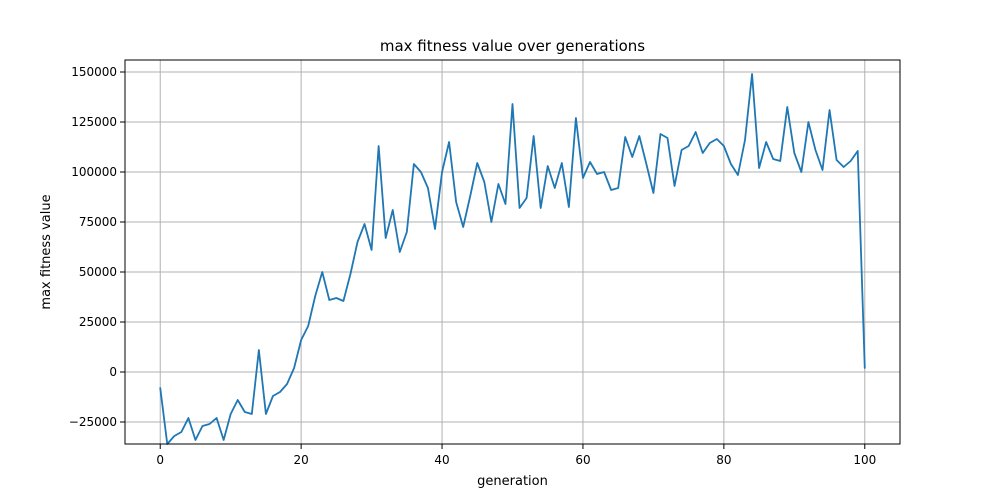  What do you see at coordinates (160, 460) in the screenshot?
I see `x-tick-label: 0` at bounding box center [160, 460].